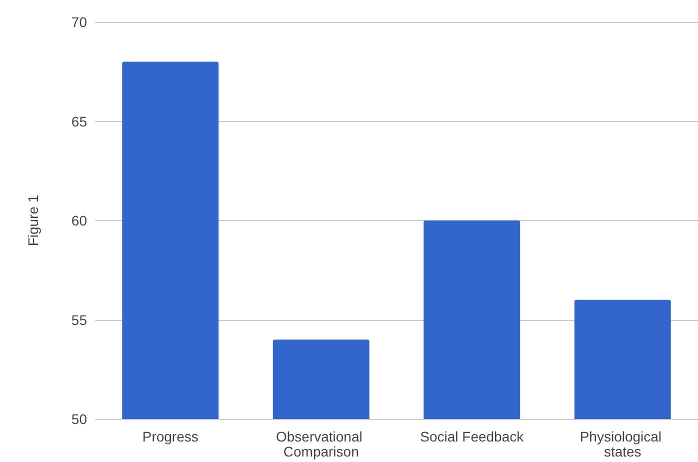 This screenshot has width=698, height=462. What do you see at coordinates (321, 444) in the screenshot?
I see `x-tick-label: Observational Comparison` at bounding box center [321, 444].